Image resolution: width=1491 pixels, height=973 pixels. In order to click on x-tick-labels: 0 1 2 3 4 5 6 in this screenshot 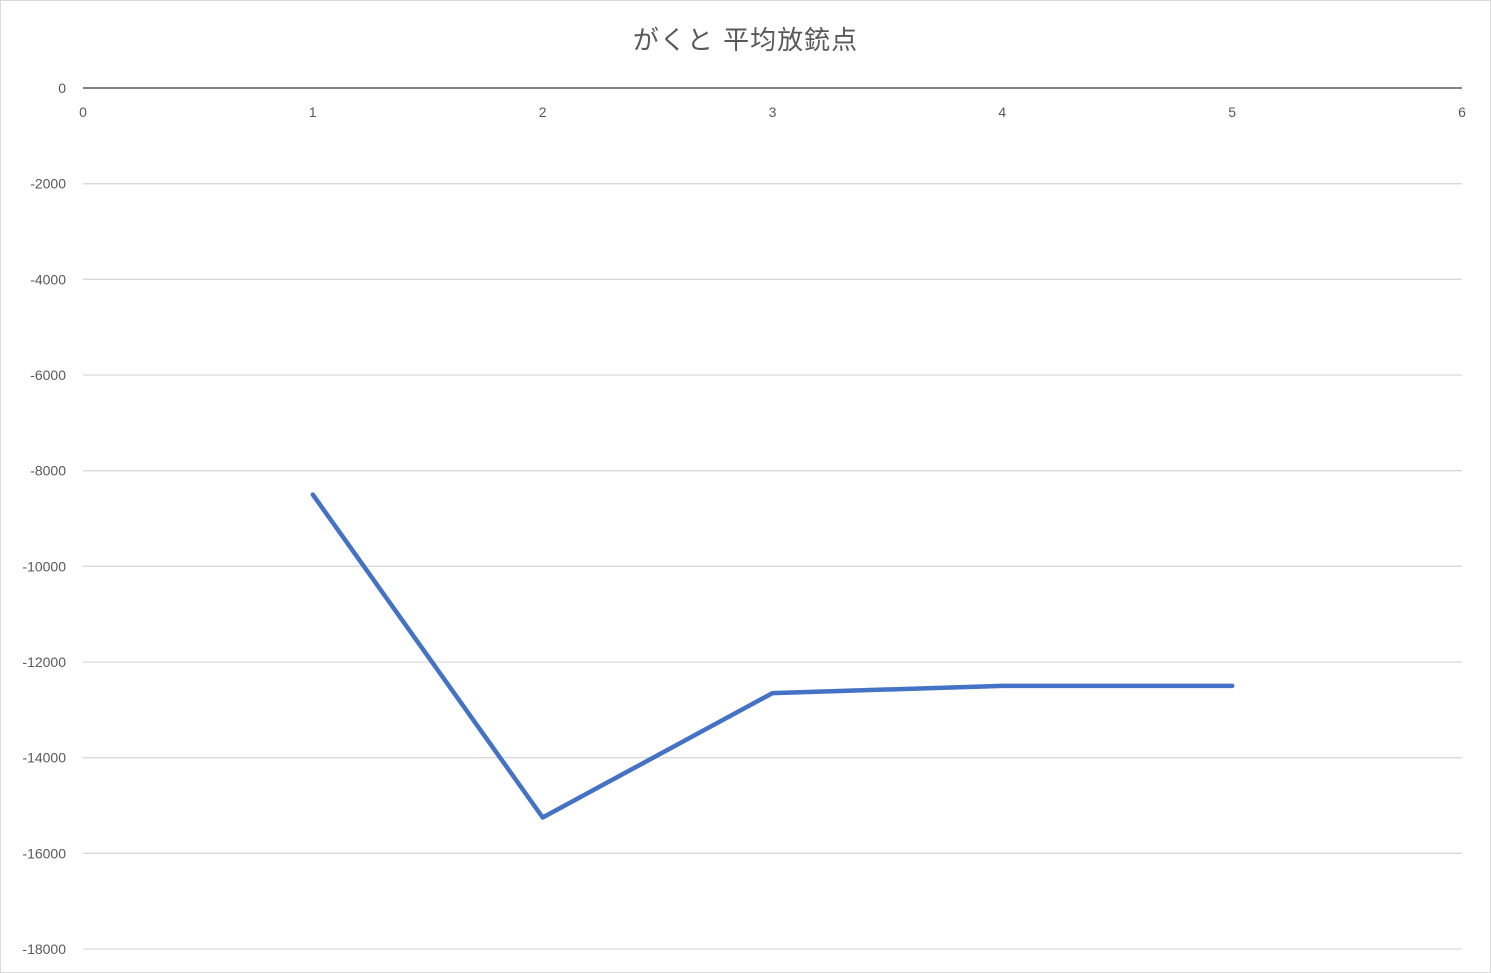, I will do `click(772, 112)`.